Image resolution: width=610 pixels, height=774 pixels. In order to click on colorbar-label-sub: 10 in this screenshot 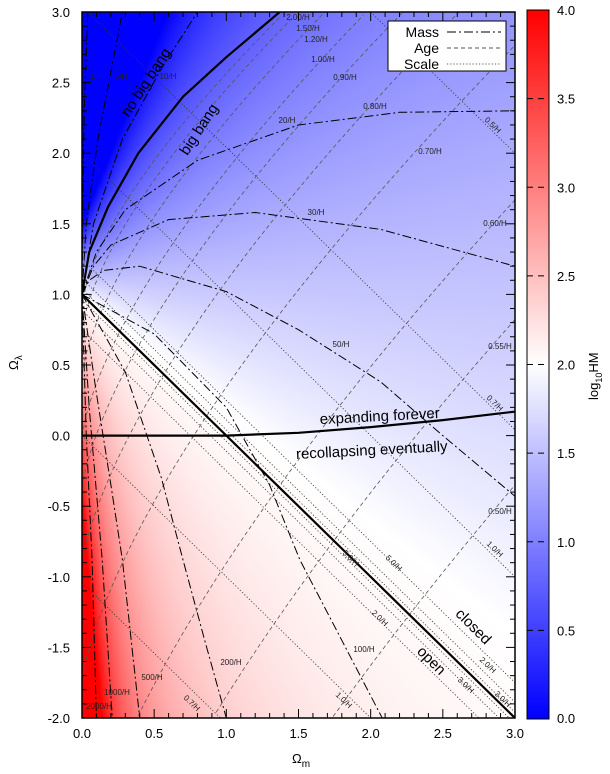, I will do `click(599, 378)`.